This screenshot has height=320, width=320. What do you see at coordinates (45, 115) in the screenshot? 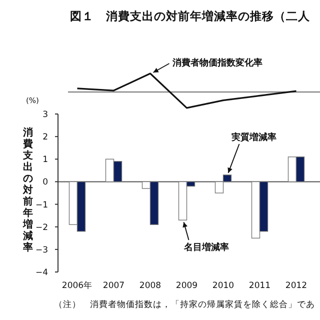
I see `y-tick-label: 3` at bounding box center [45, 115].